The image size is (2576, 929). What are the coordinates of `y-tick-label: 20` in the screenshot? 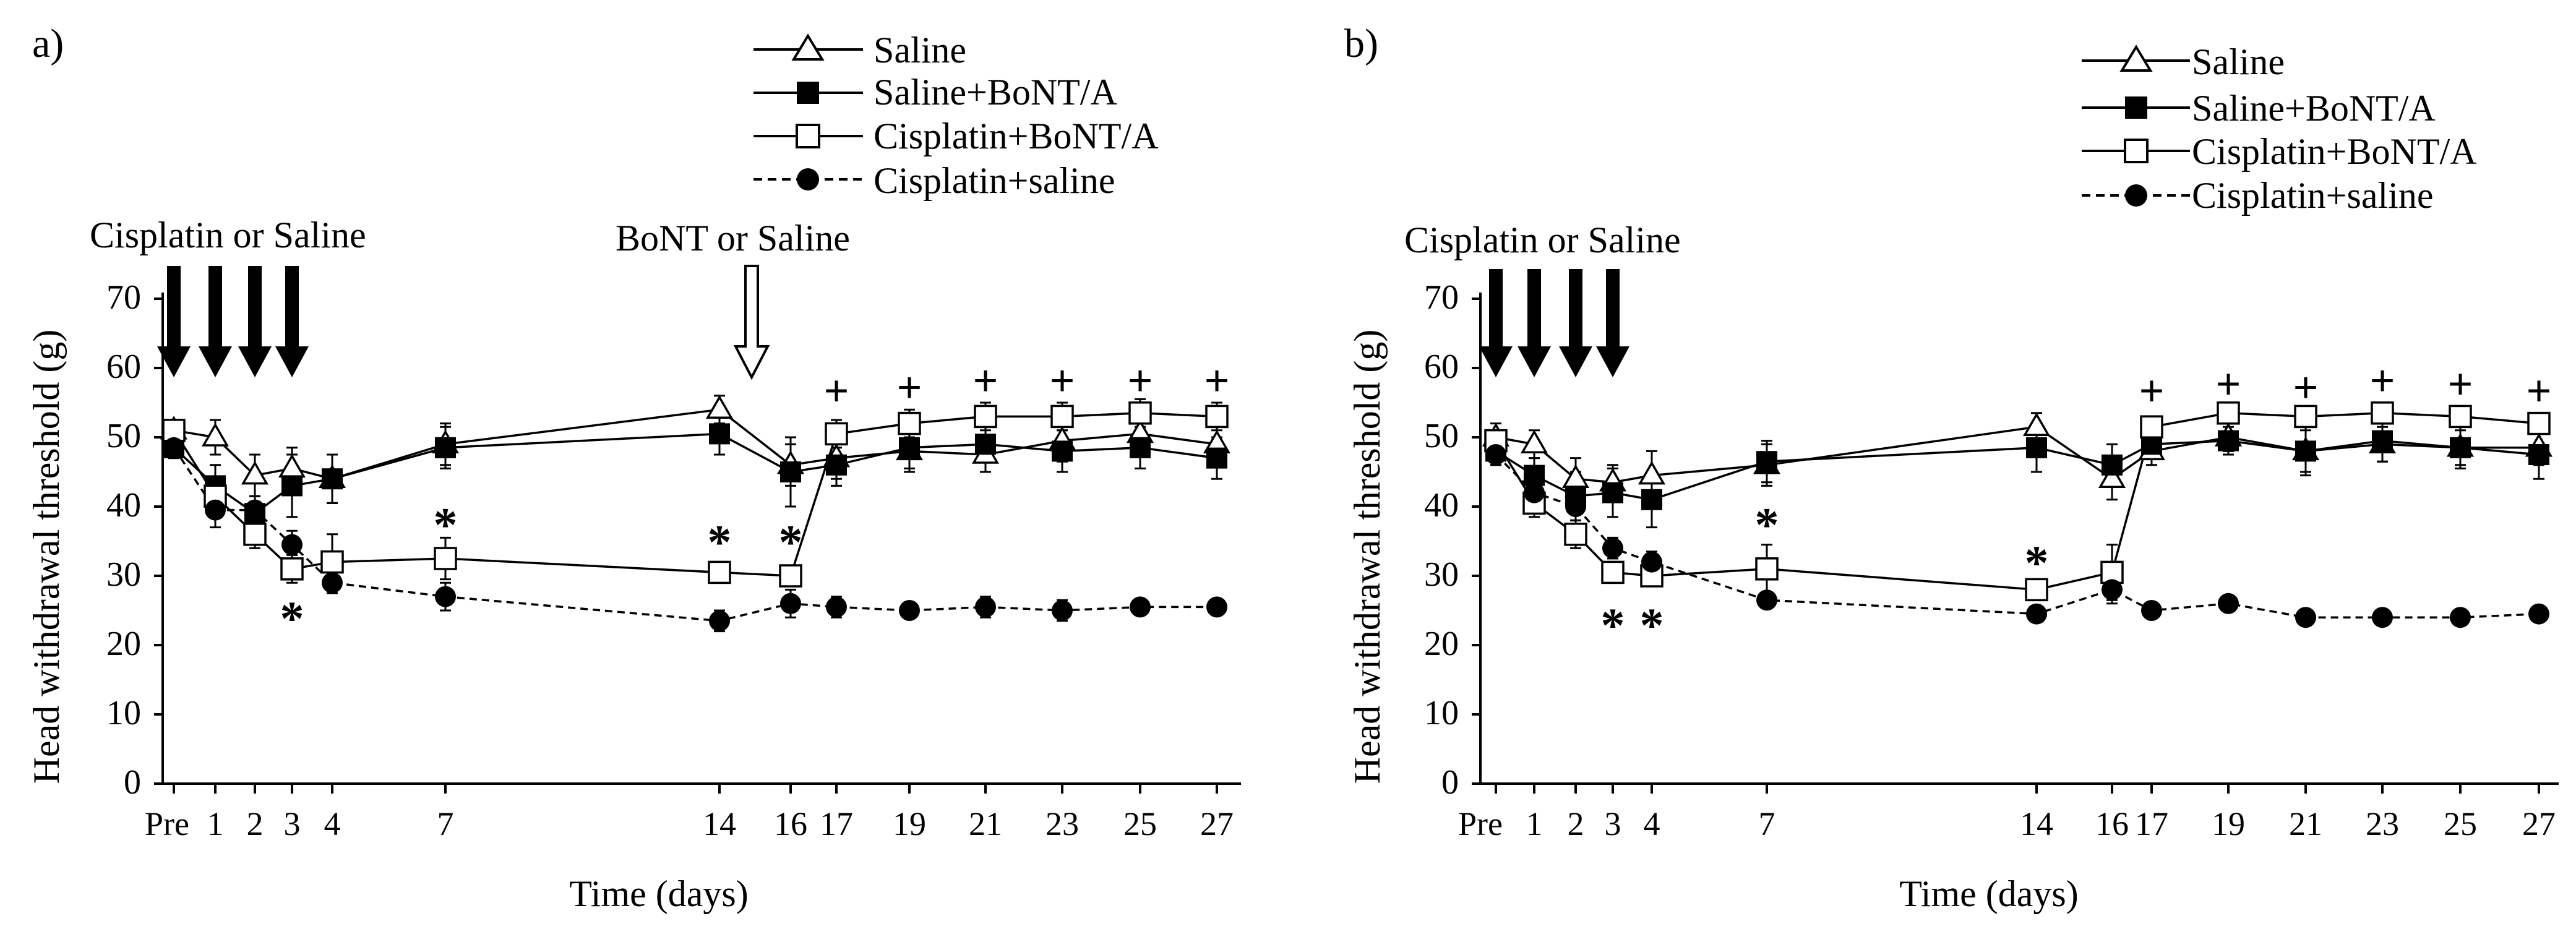 It's located at (123, 644).